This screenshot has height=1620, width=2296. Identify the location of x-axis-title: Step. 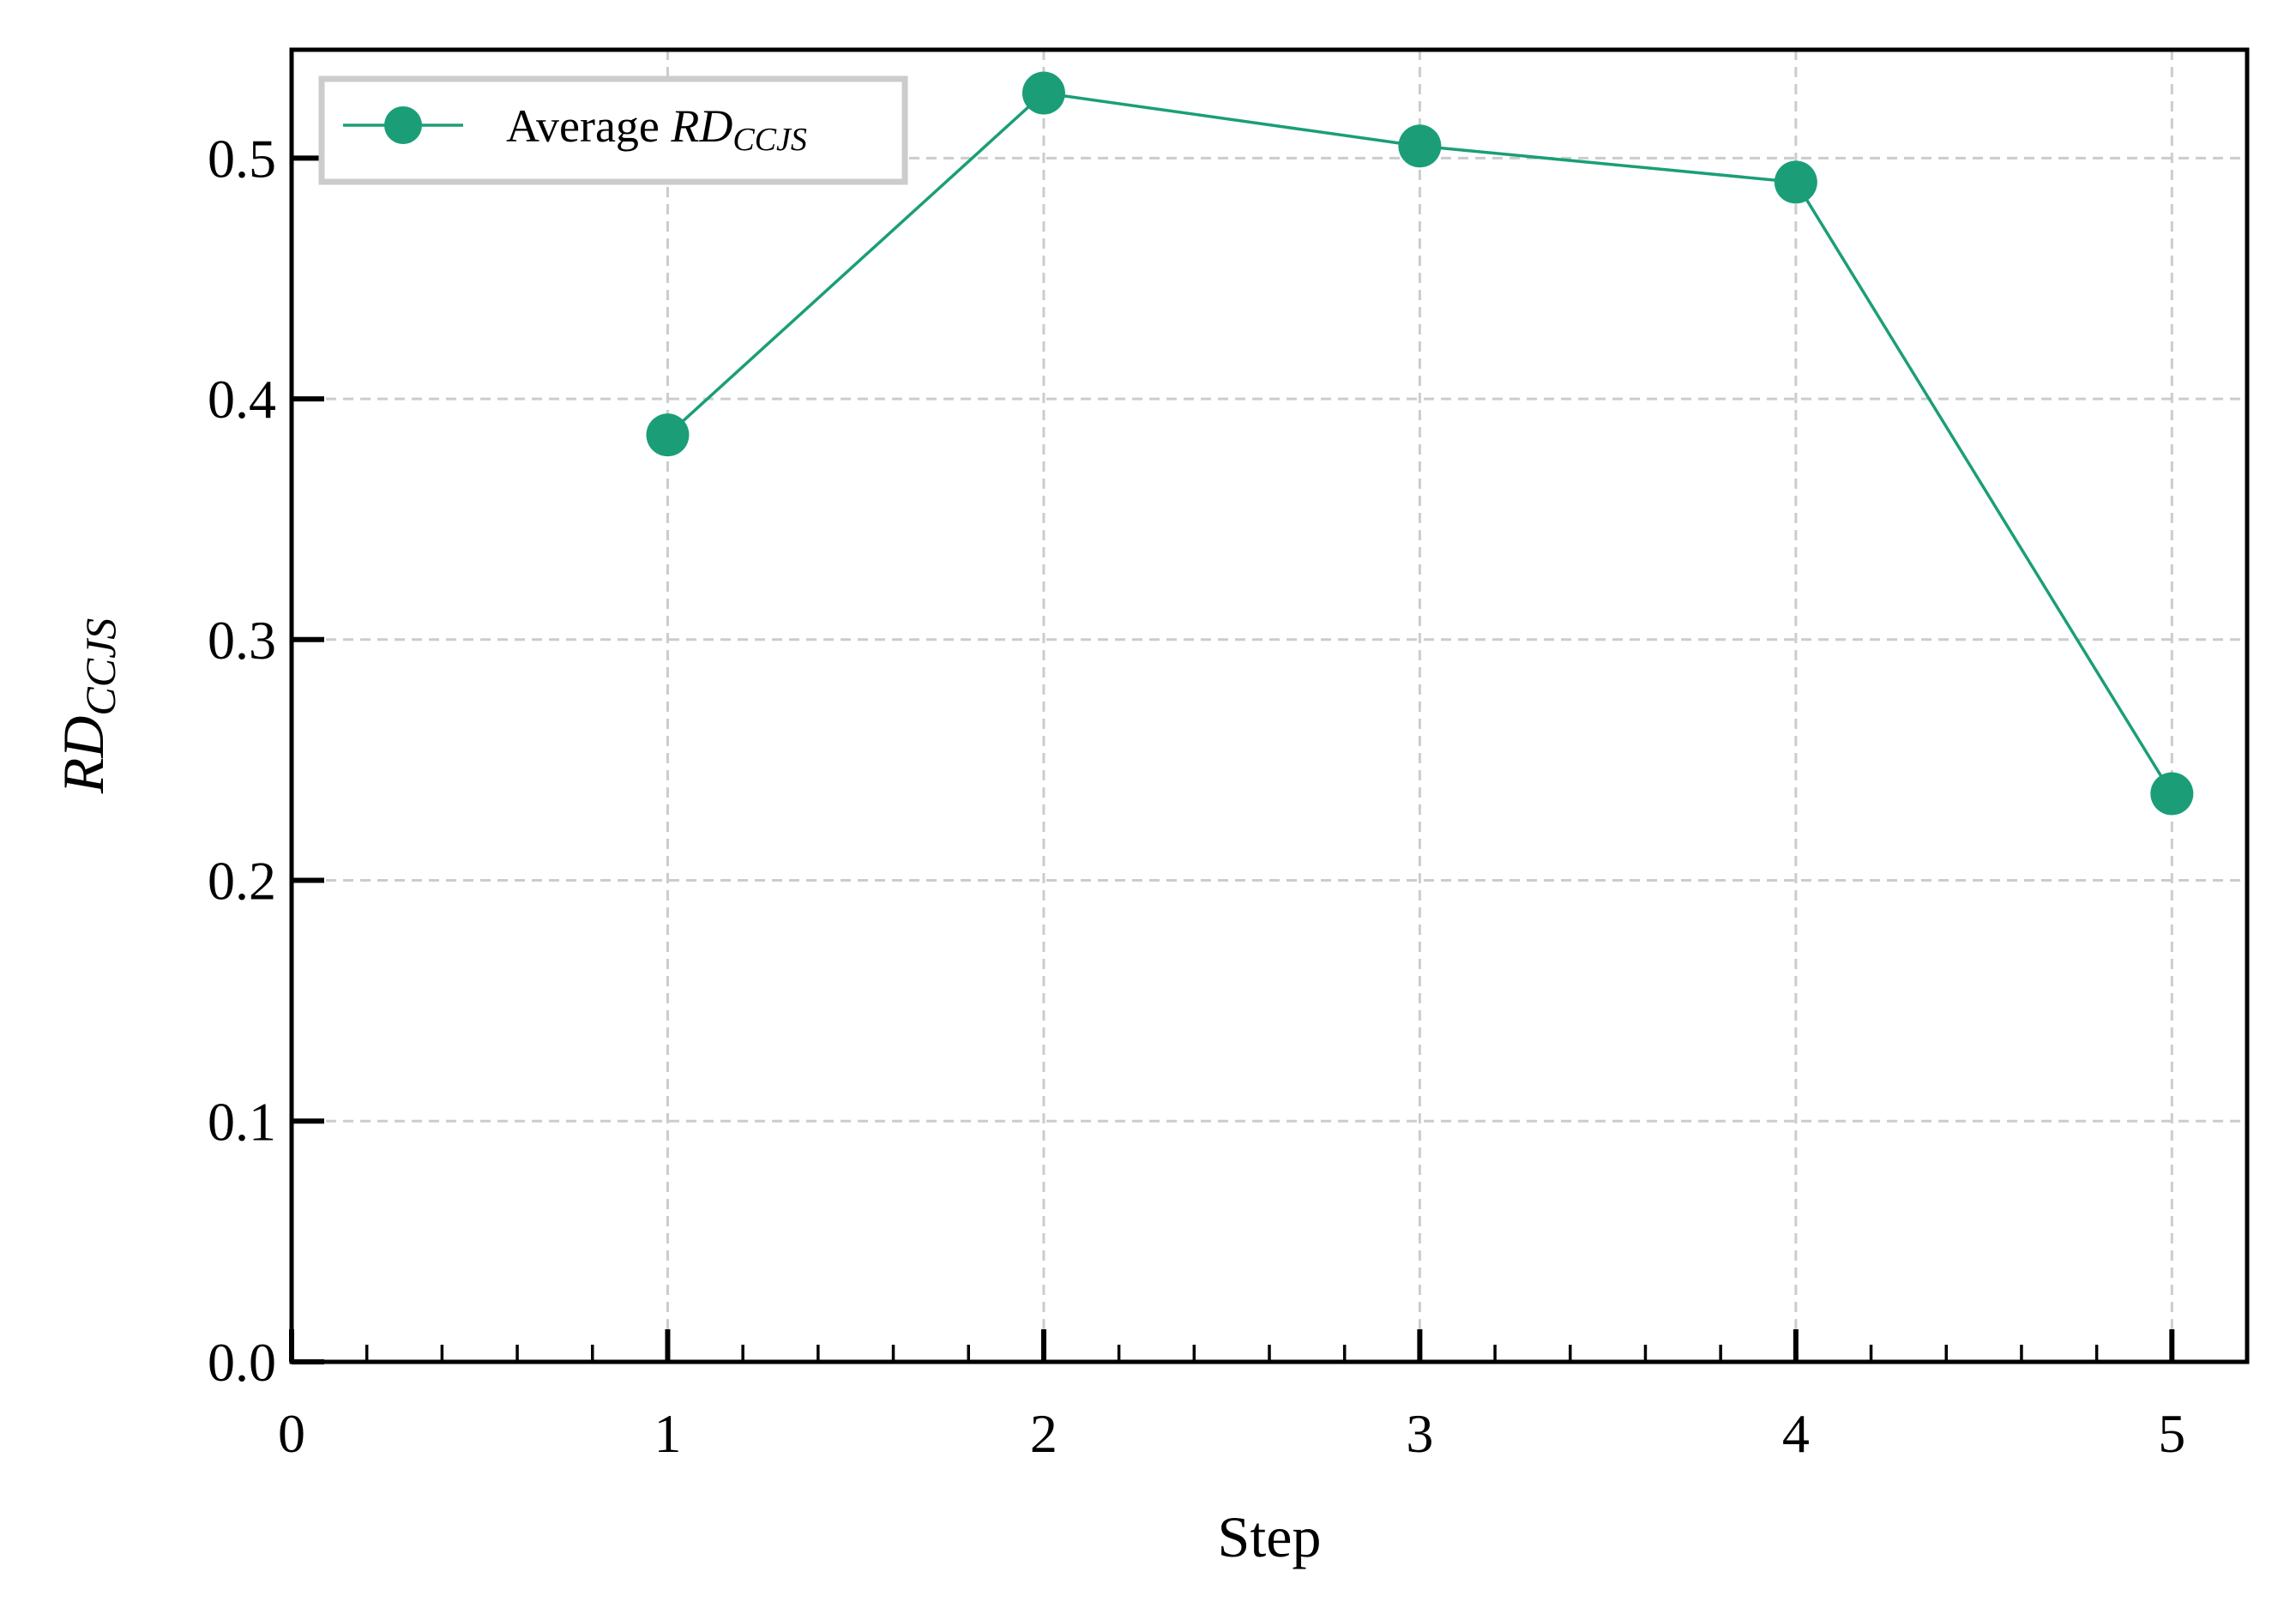
(1270, 1536).